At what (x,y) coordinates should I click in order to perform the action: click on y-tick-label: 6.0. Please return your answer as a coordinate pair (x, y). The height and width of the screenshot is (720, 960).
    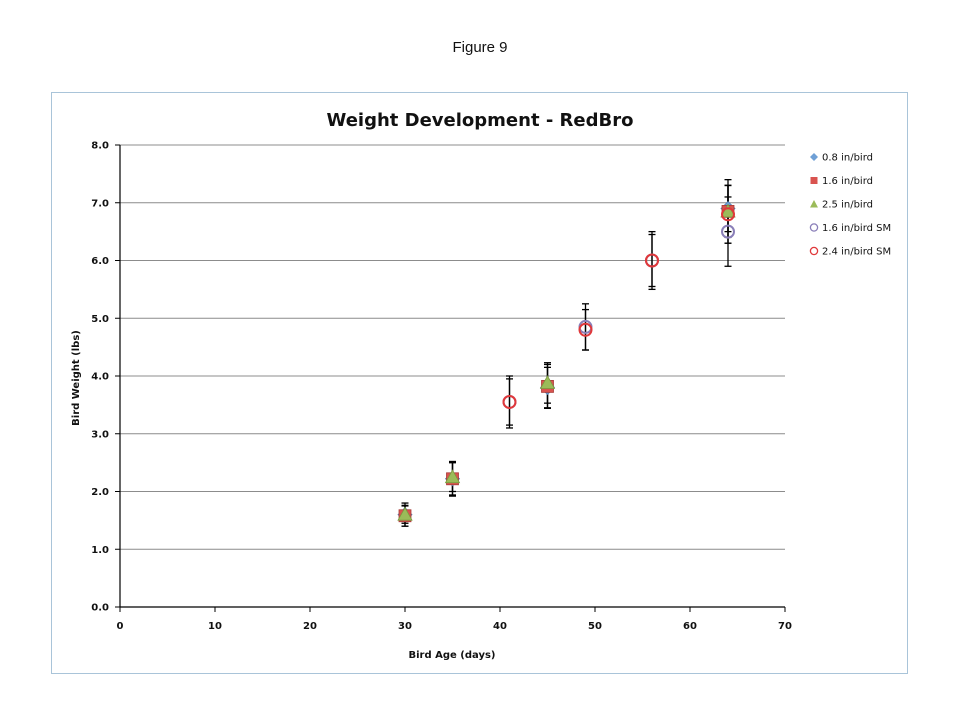
    Looking at the image, I should click on (100, 261).